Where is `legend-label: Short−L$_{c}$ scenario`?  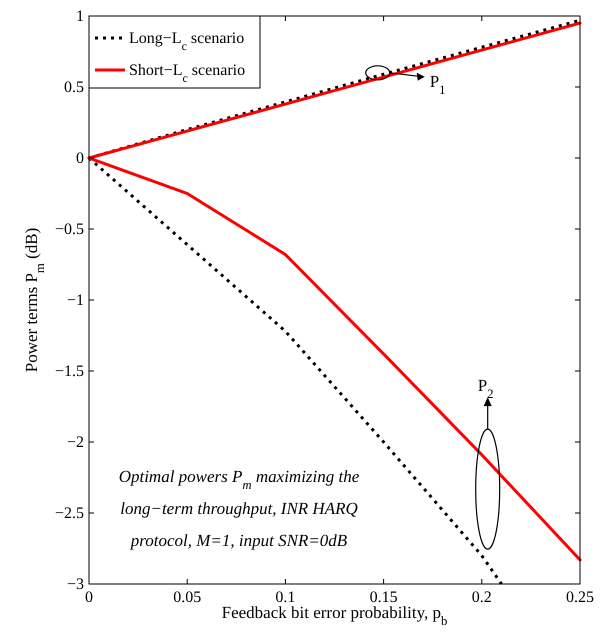
legend-label: Short−L$_{c}$ scenario is located at coordinates (187, 73).